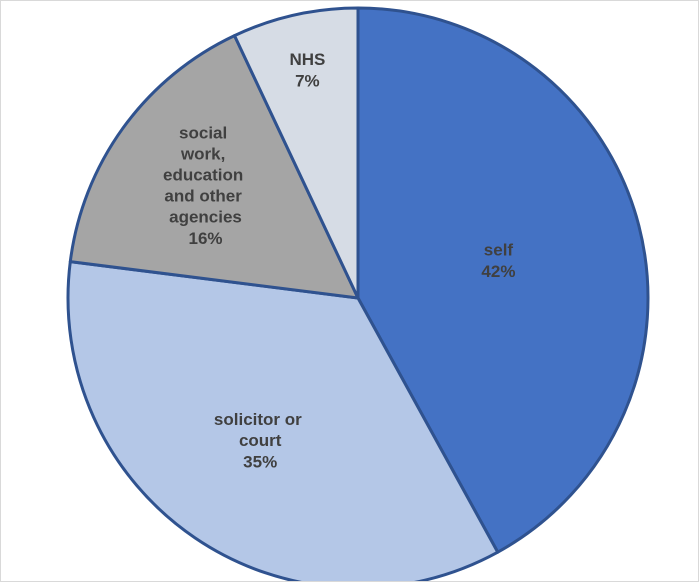 This screenshot has width=699, height=582. Describe the element at coordinates (260, 430) in the screenshot. I see `slice-label: solicitor or court` at that location.